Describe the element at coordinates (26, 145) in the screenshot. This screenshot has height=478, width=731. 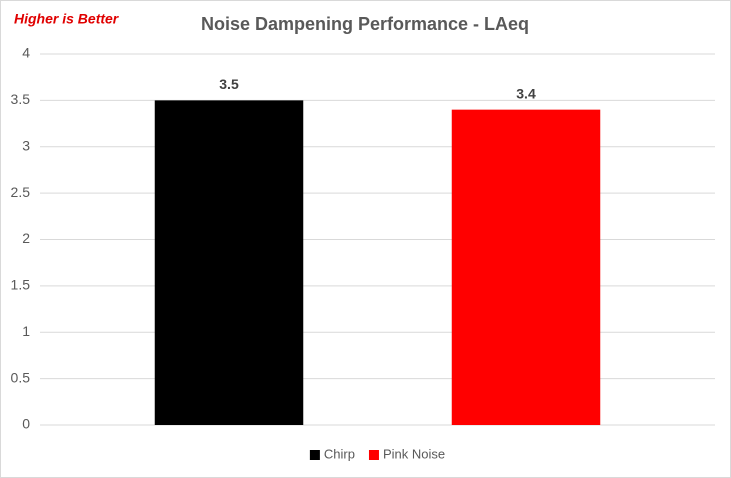
I see `y-tick-label: 3` at that location.